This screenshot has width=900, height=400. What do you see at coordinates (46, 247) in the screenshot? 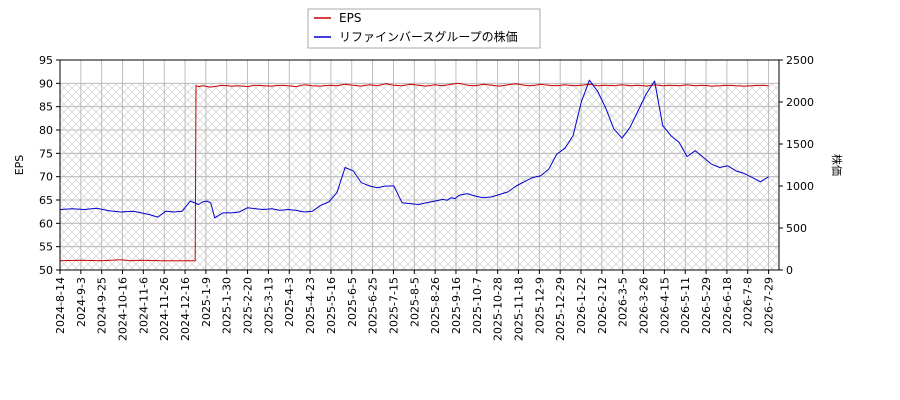
I see `left-tick-label: 55` at bounding box center [46, 247].